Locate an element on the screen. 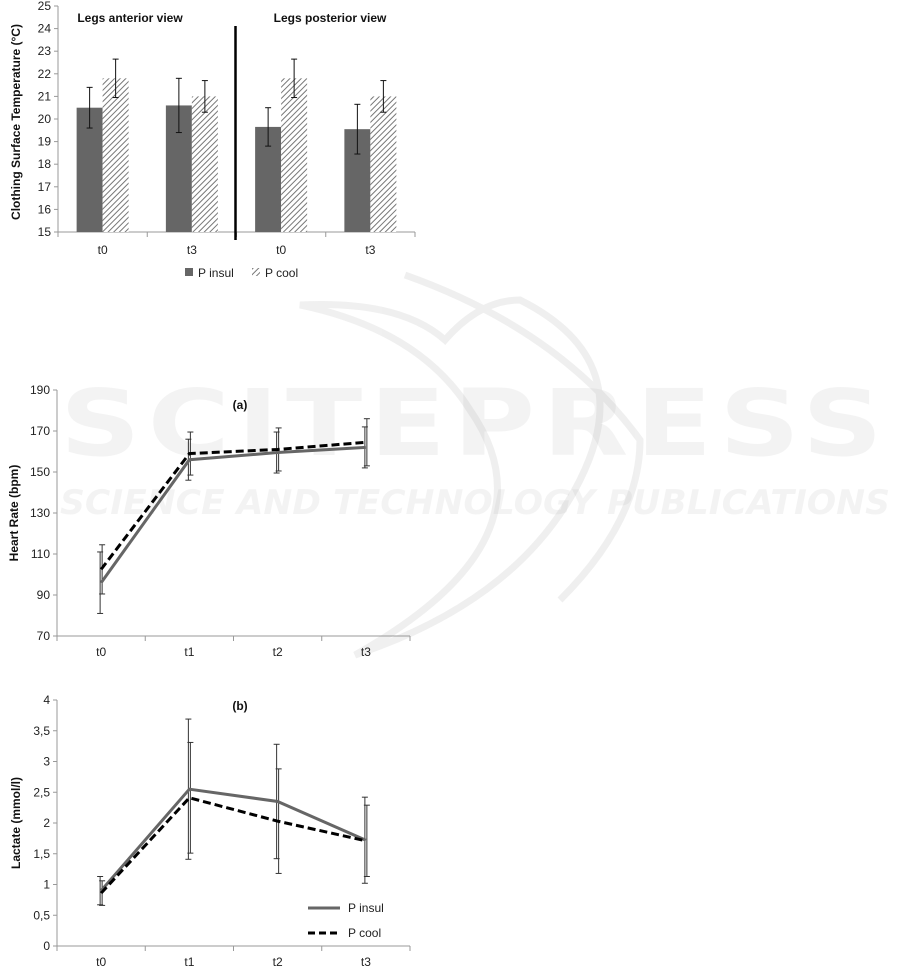 The width and height of the screenshot is (901, 975). y-tick-label: 2,5 is located at coordinates (41, 792).